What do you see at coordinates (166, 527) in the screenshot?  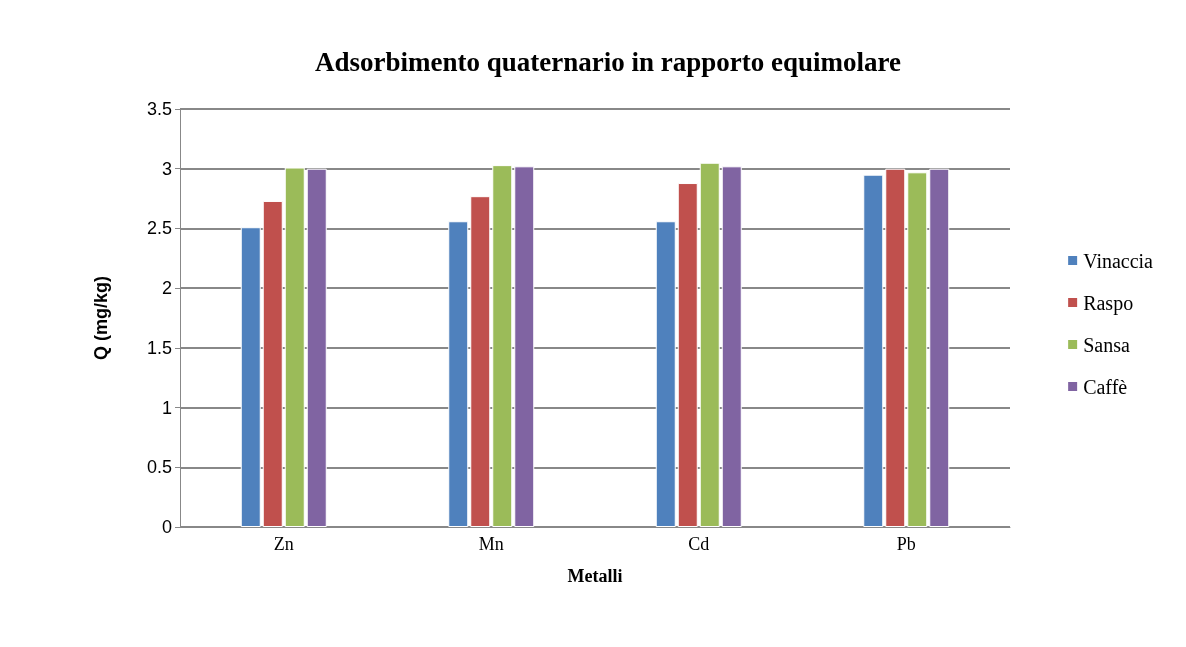 I see `y-tick-label: 0` at bounding box center [166, 527].